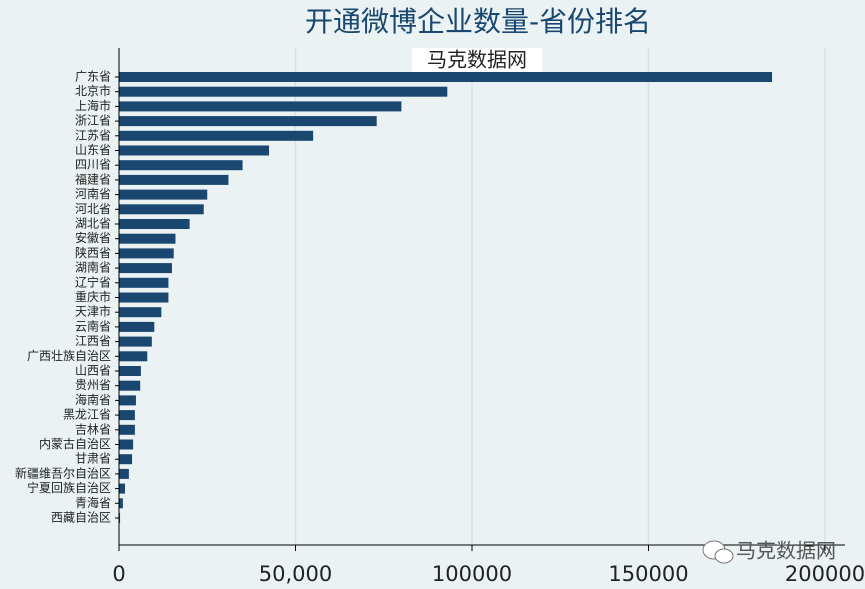  I want to click on y-tick-label: 贵州省, so click(93, 385).